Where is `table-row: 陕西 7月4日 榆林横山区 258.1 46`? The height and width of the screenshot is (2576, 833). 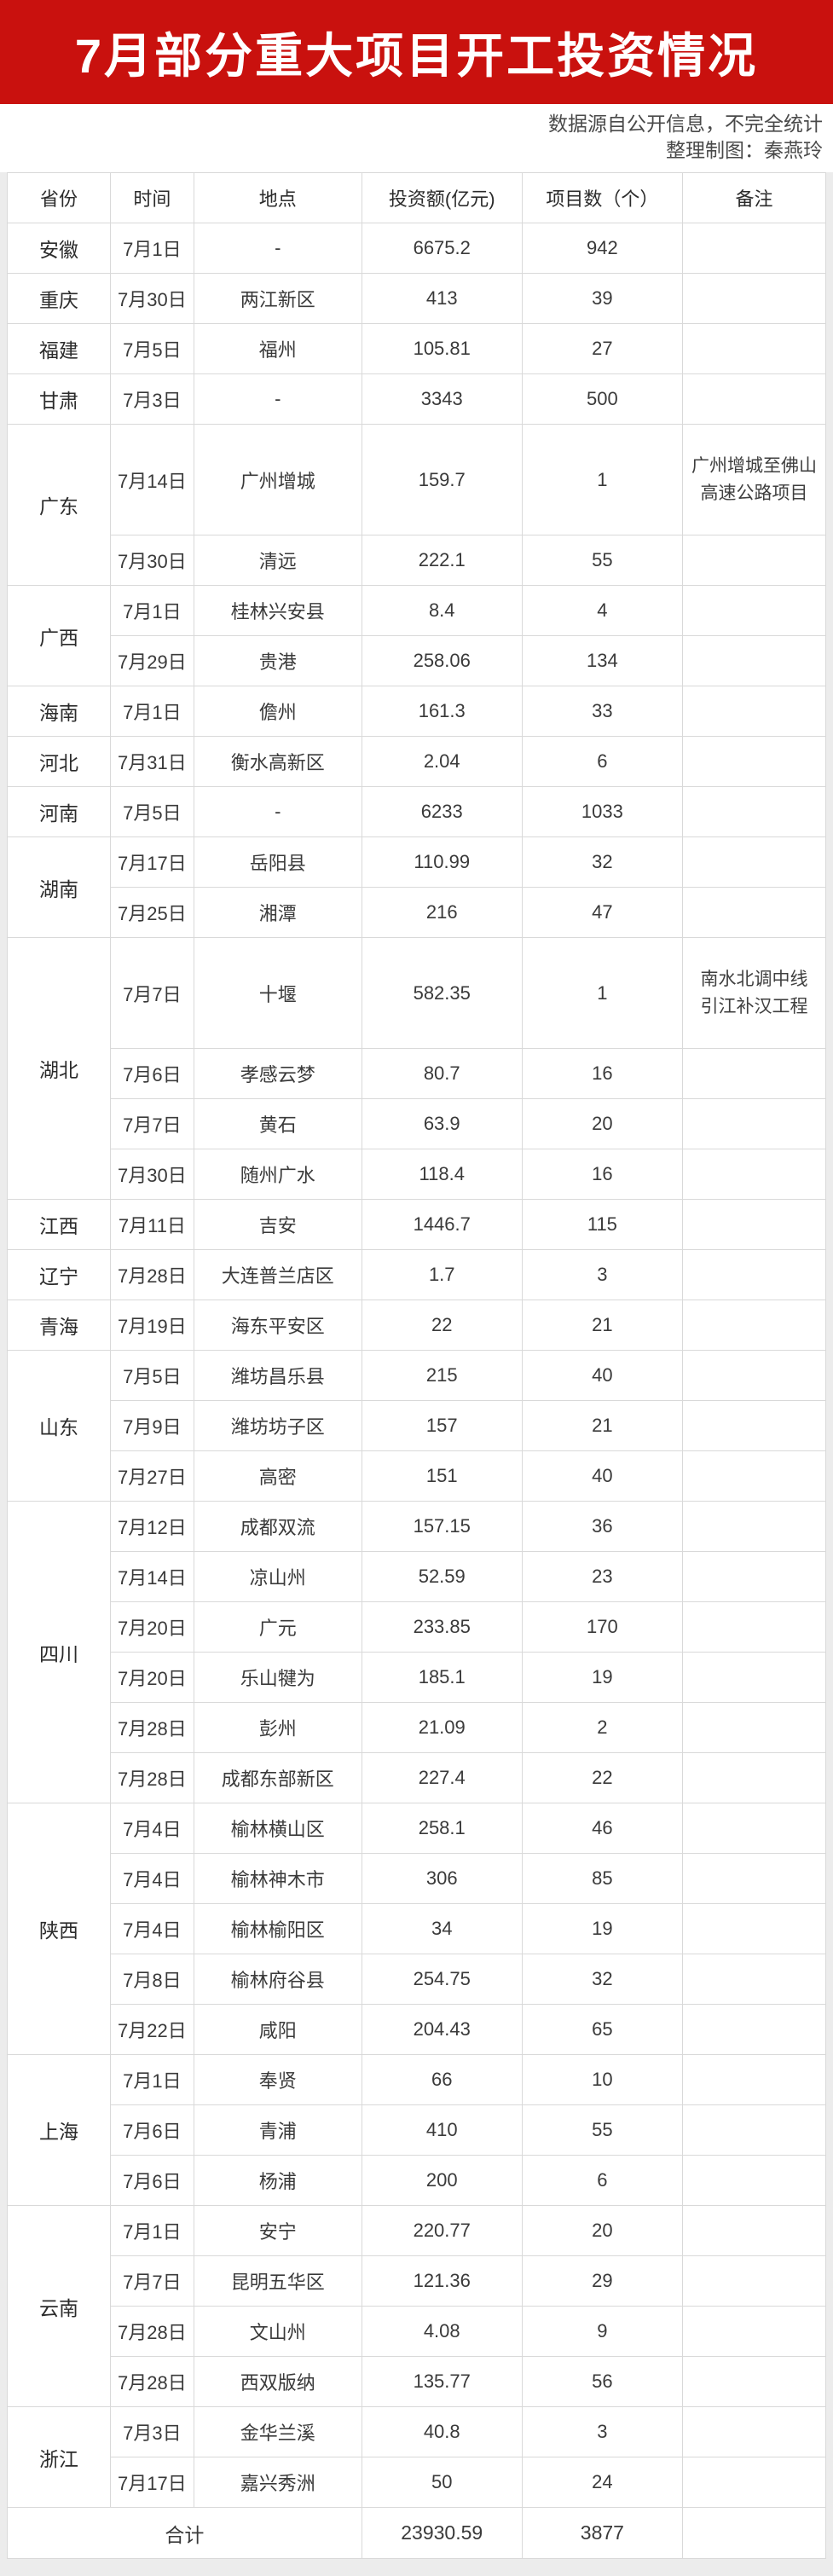
table-row: 陕西 7月4日 榆林横山区 258.1 46 is located at coordinates (417, 1929).